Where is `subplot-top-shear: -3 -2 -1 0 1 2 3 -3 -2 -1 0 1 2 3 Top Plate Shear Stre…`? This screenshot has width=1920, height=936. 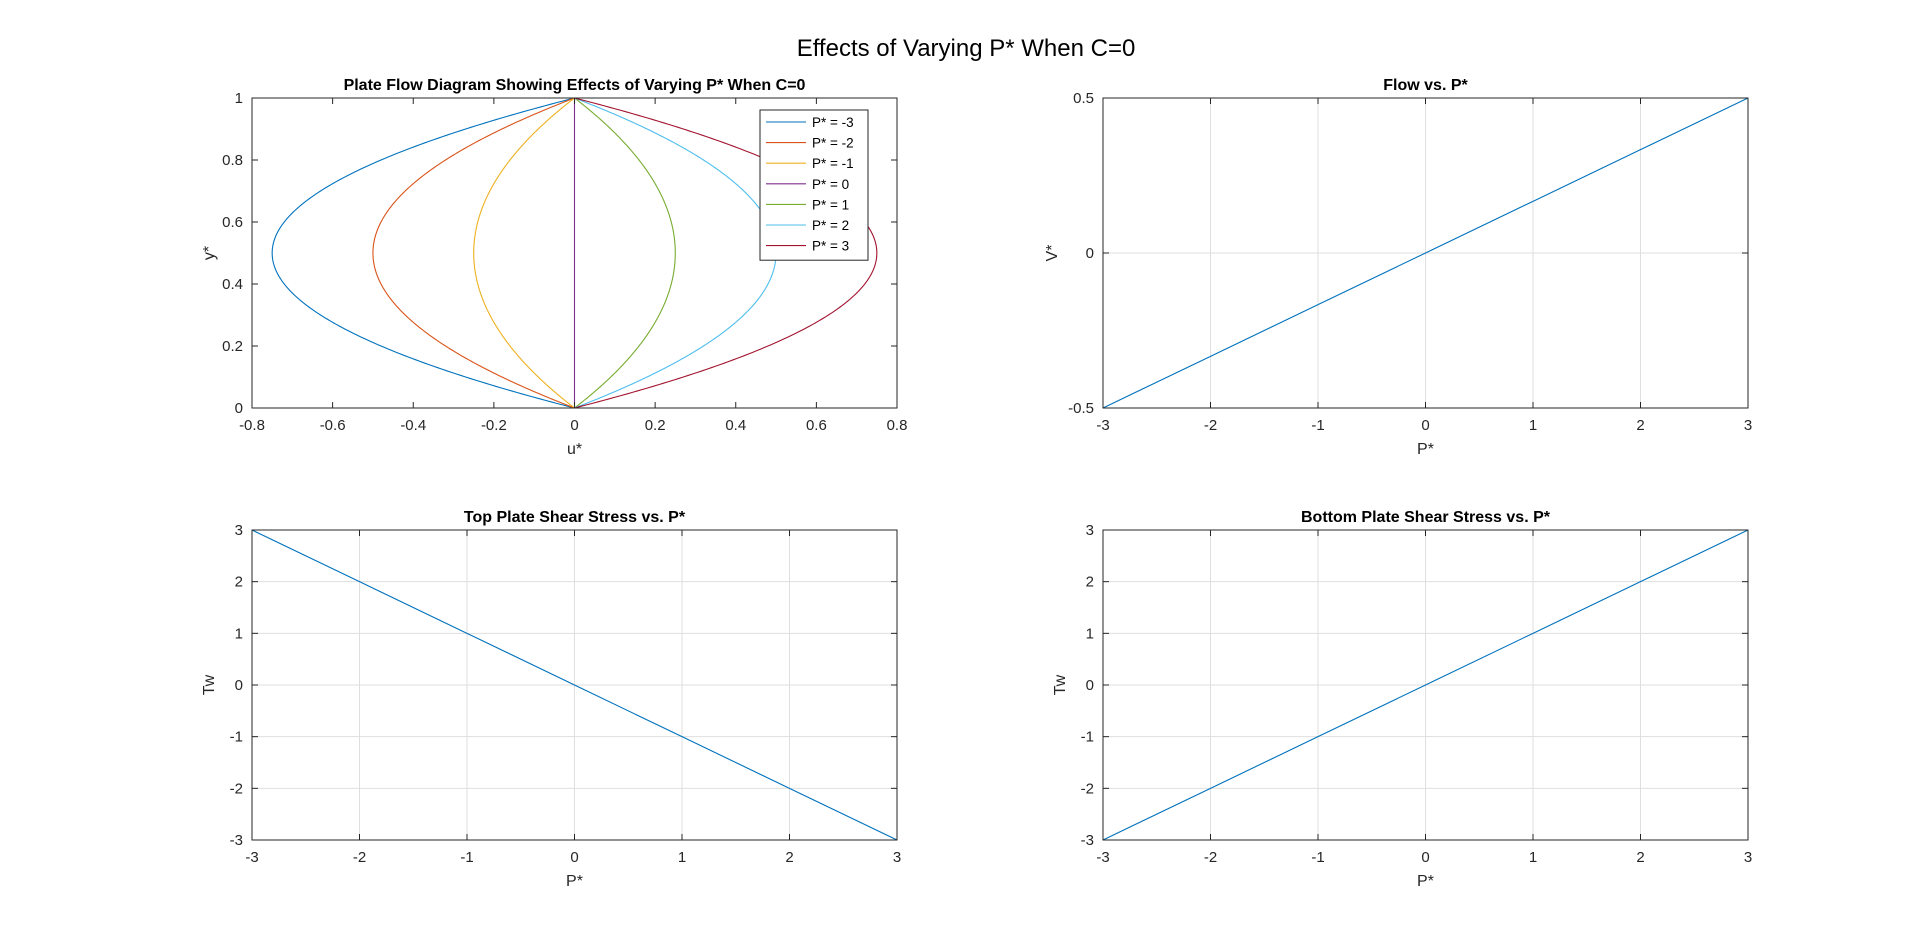
subplot-top-shear: -3 -2 -1 0 1 2 3 -3 -2 -1 0 1 2 3 Top Plate Shear Stre… is located at coordinates (551, 699).